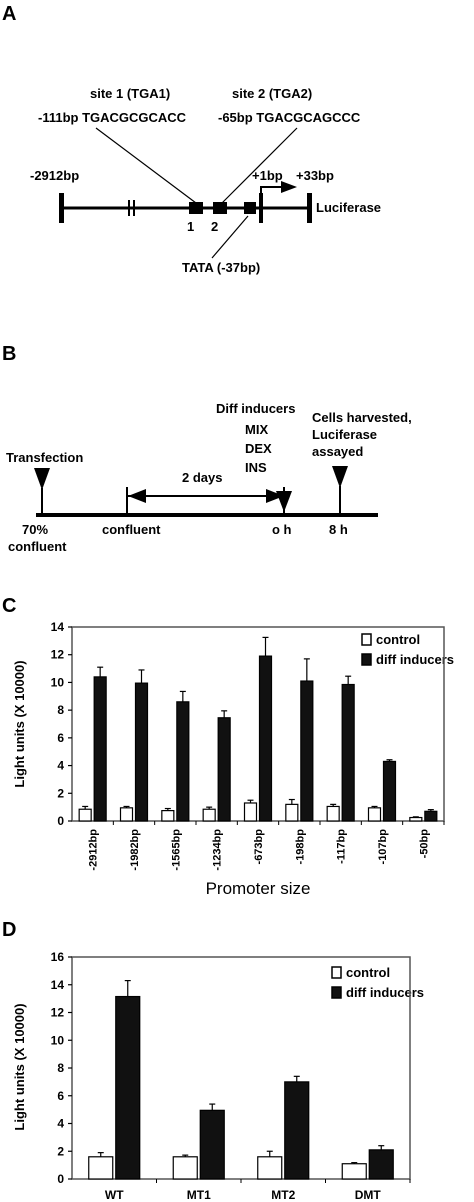 The width and height of the screenshot is (474, 1202). Describe the element at coordinates (292, 812) in the screenshot. I see `bar-control-198bp` at that location.